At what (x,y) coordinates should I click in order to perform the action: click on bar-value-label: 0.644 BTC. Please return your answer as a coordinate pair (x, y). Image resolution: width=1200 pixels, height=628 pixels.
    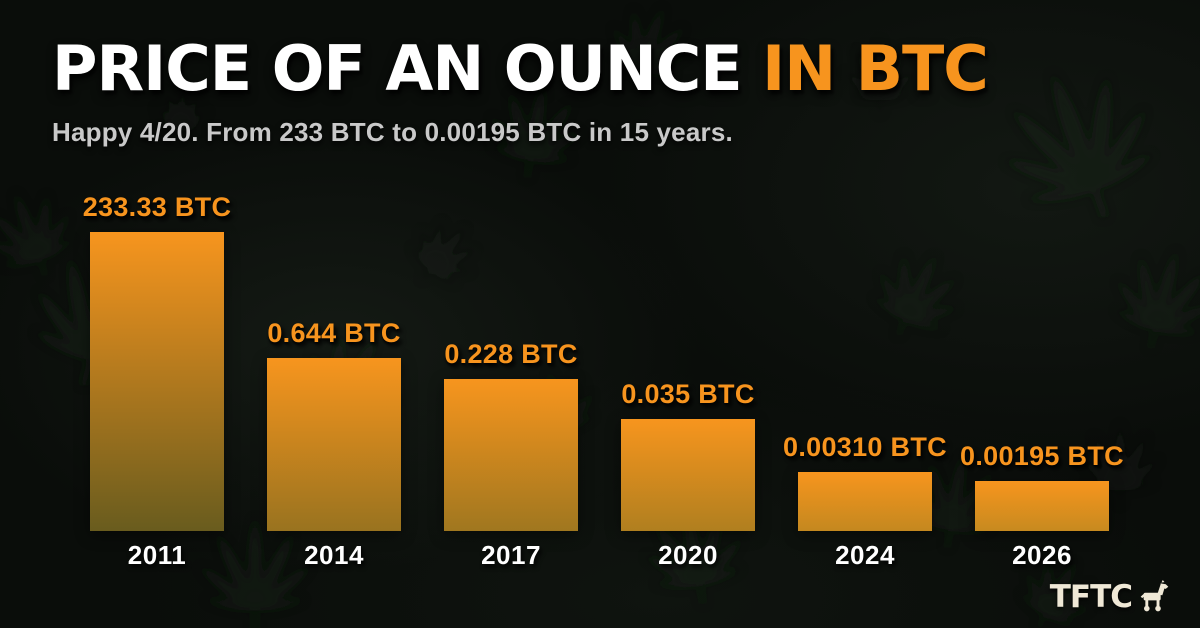
    Looking at the image, I should click on (334, 333).